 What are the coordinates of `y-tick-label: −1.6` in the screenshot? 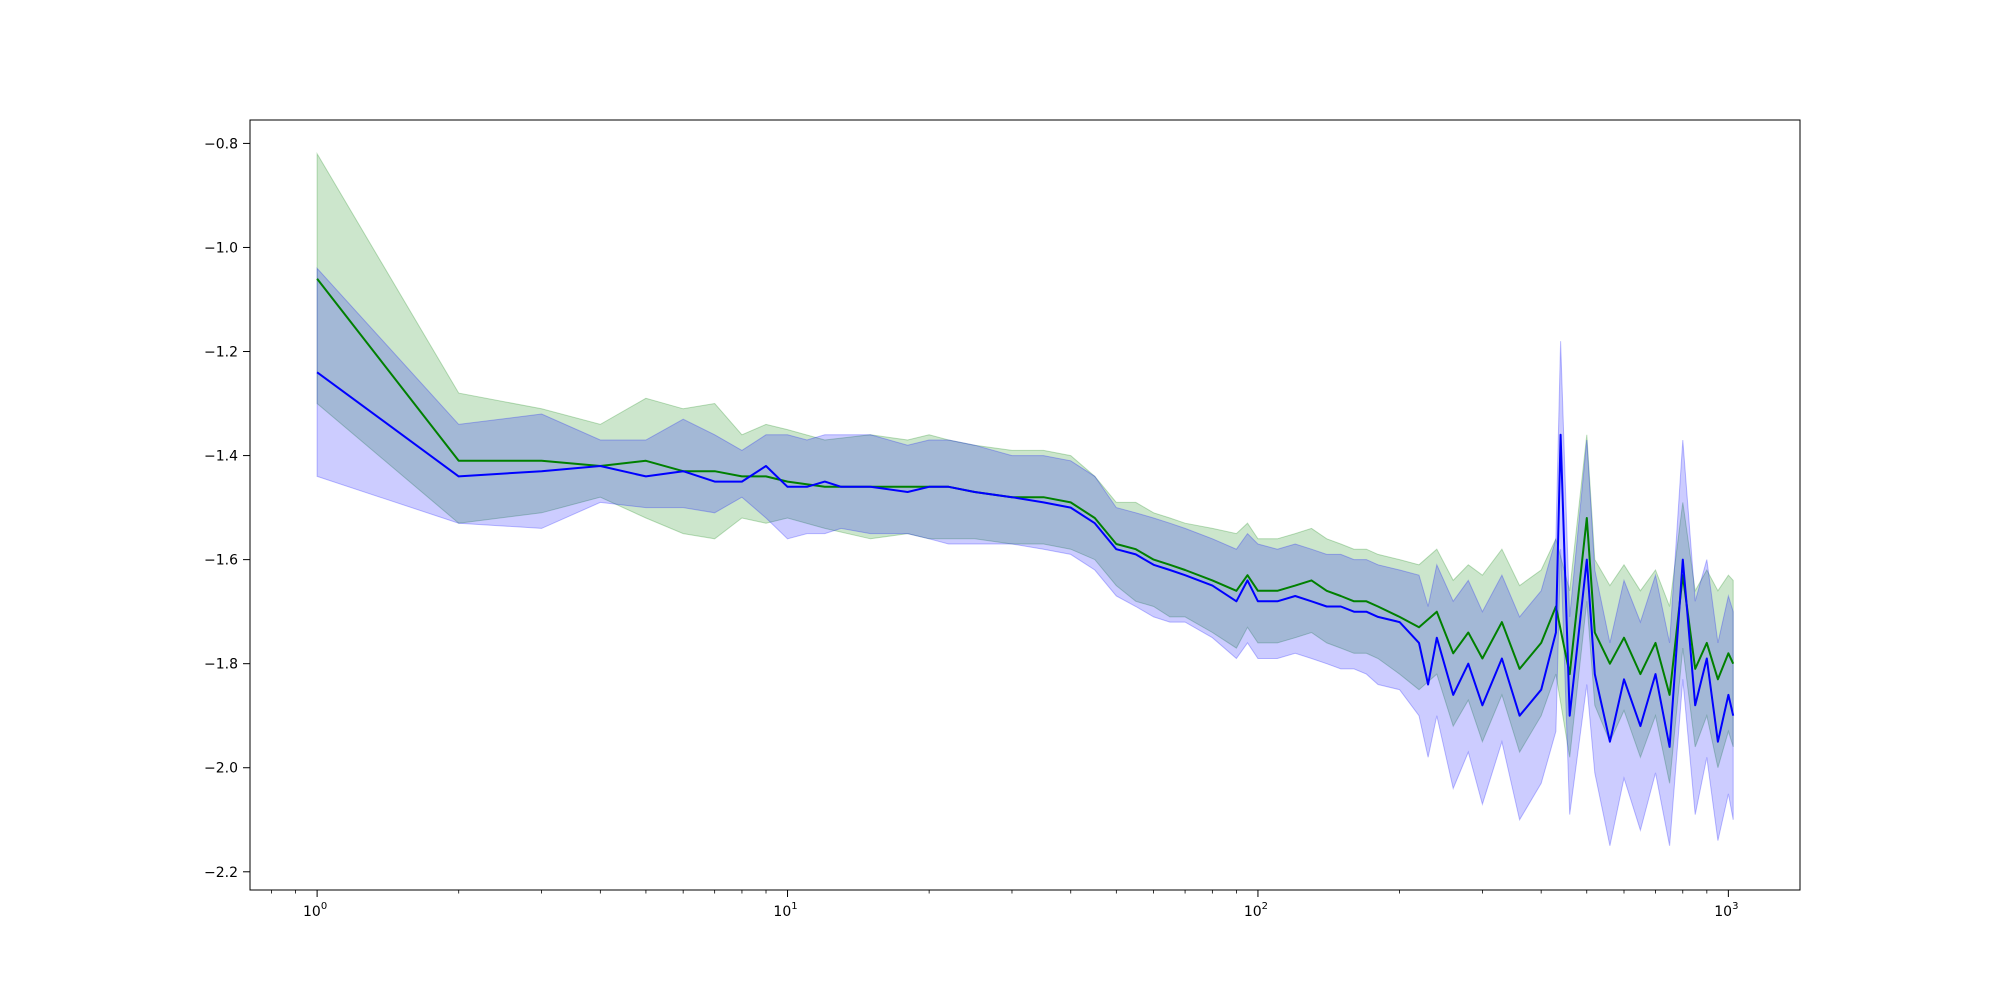 It's located at (221, 561).